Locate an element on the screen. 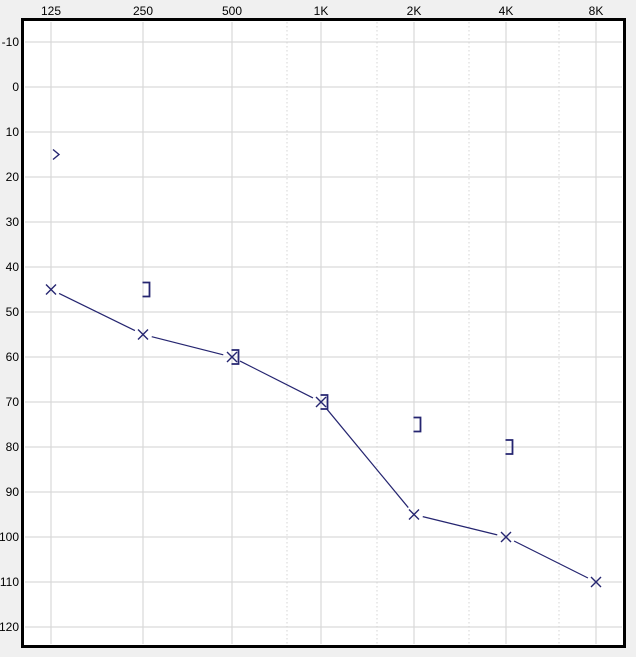 The image size is (636, 657). db-label: 30 is located at coordinates (13, 222).